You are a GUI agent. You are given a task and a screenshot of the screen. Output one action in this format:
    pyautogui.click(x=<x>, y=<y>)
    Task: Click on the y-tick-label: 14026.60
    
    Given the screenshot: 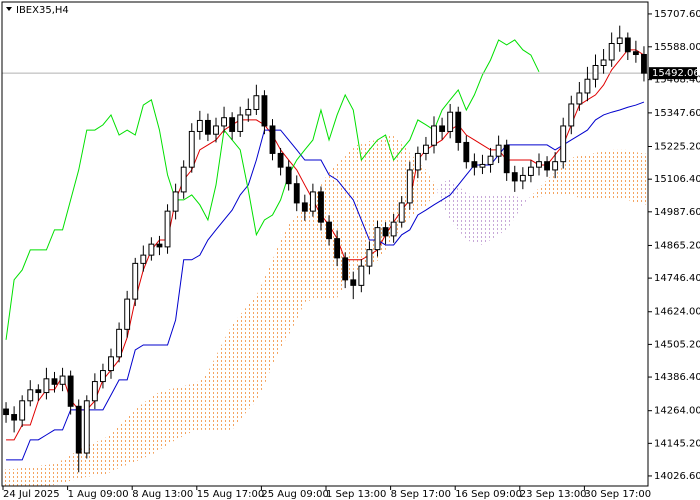 What is the action you would take?
    pyautogui.click(x=677, y=476)
    